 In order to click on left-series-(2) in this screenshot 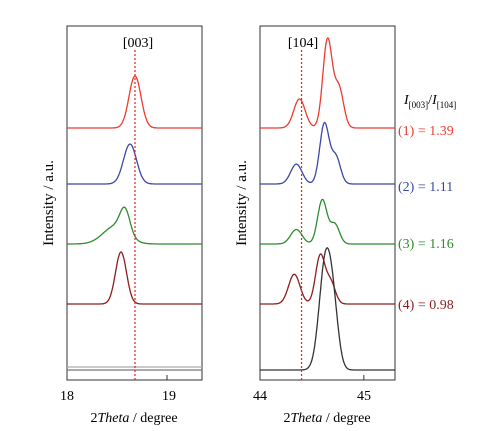, I will do `click(134, 164)`.